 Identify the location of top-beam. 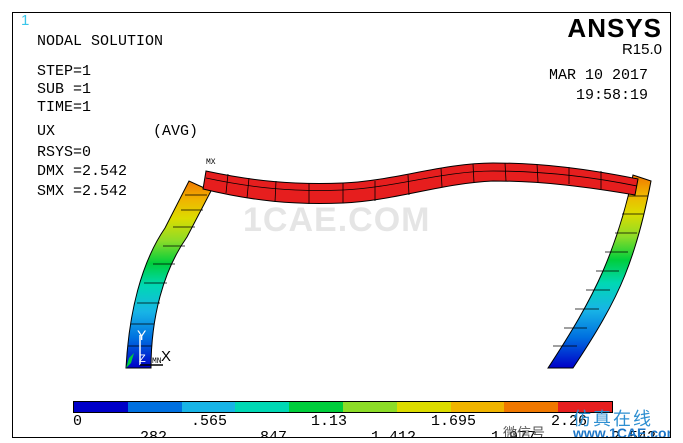
(420, 183).